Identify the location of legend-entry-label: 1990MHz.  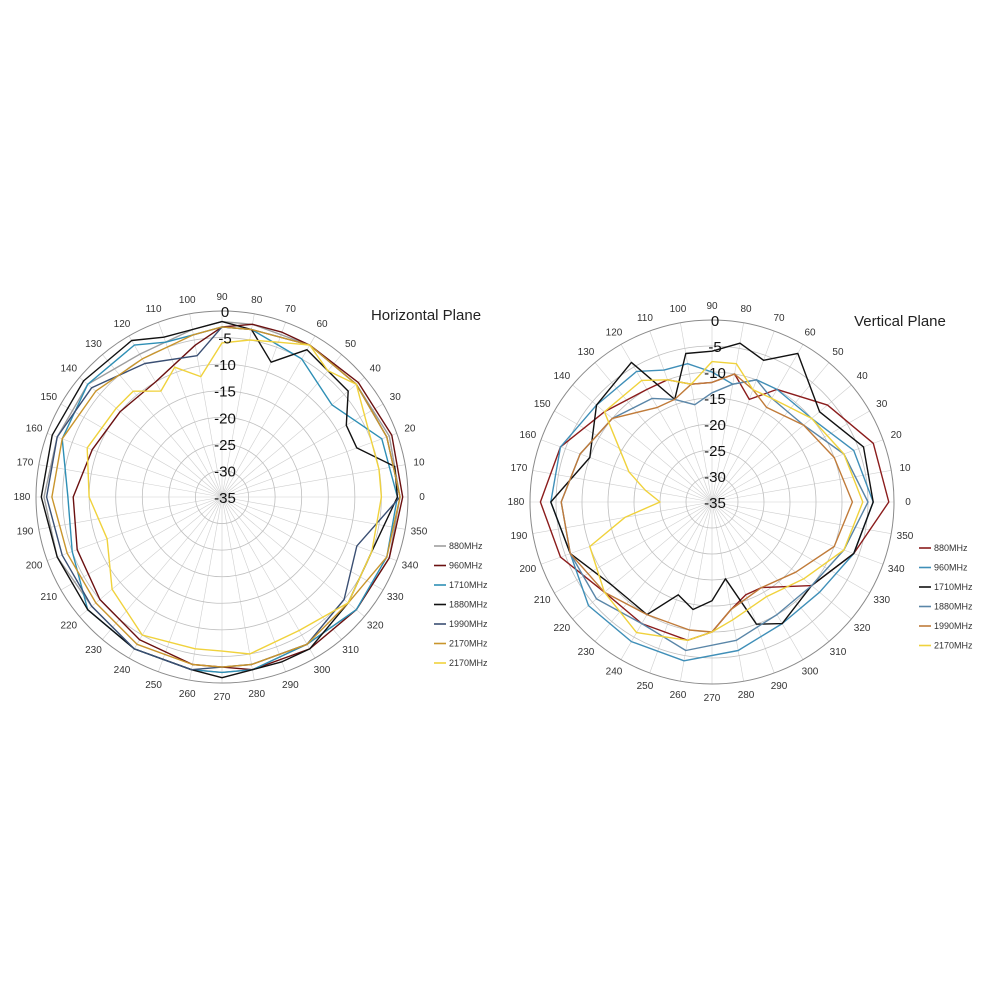
(468, 624).